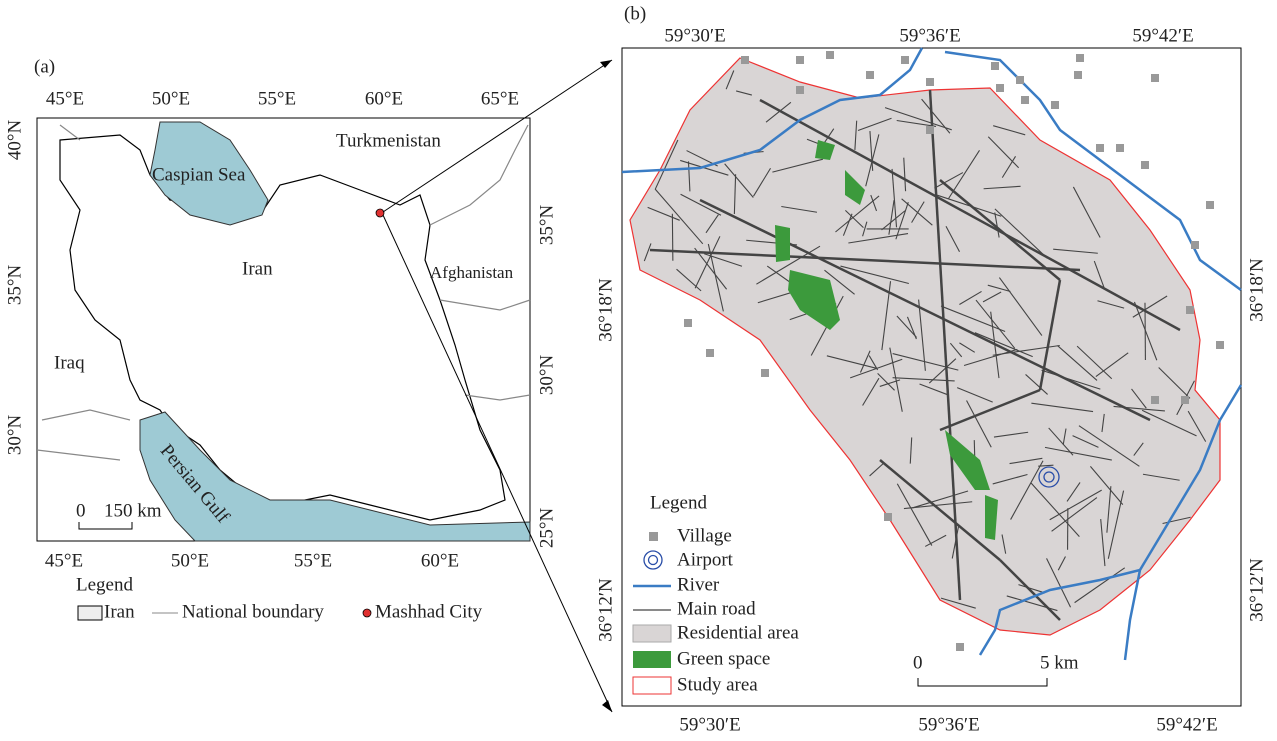 This screenshot has width=1277, height=741. Describe the element at coordinates (678, 502) in the screenshot. I see `legend-title: Legend` at that location.